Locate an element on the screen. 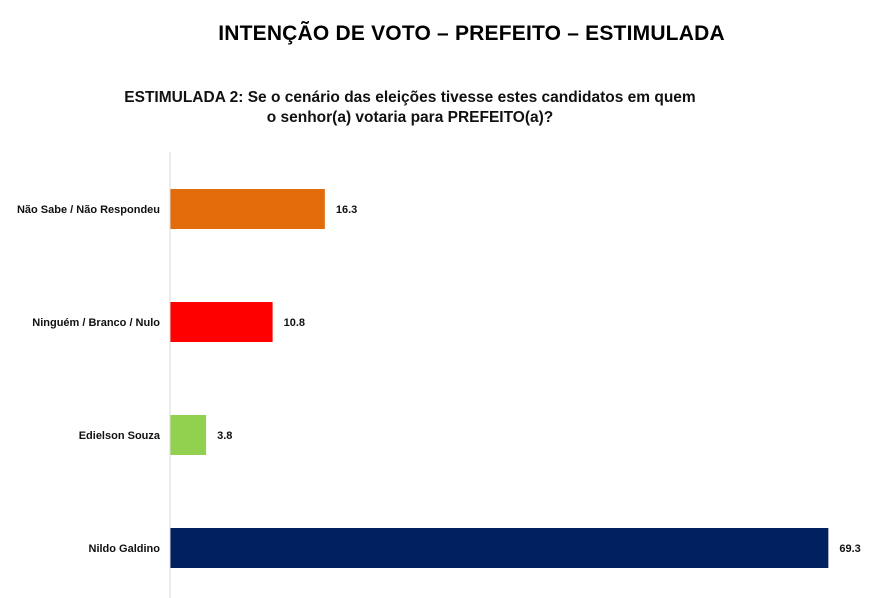 Image resolution: width=887 pixels, height=598 pixels. category-label-3: Nildo Galdino is located at coordinates (125, 549).